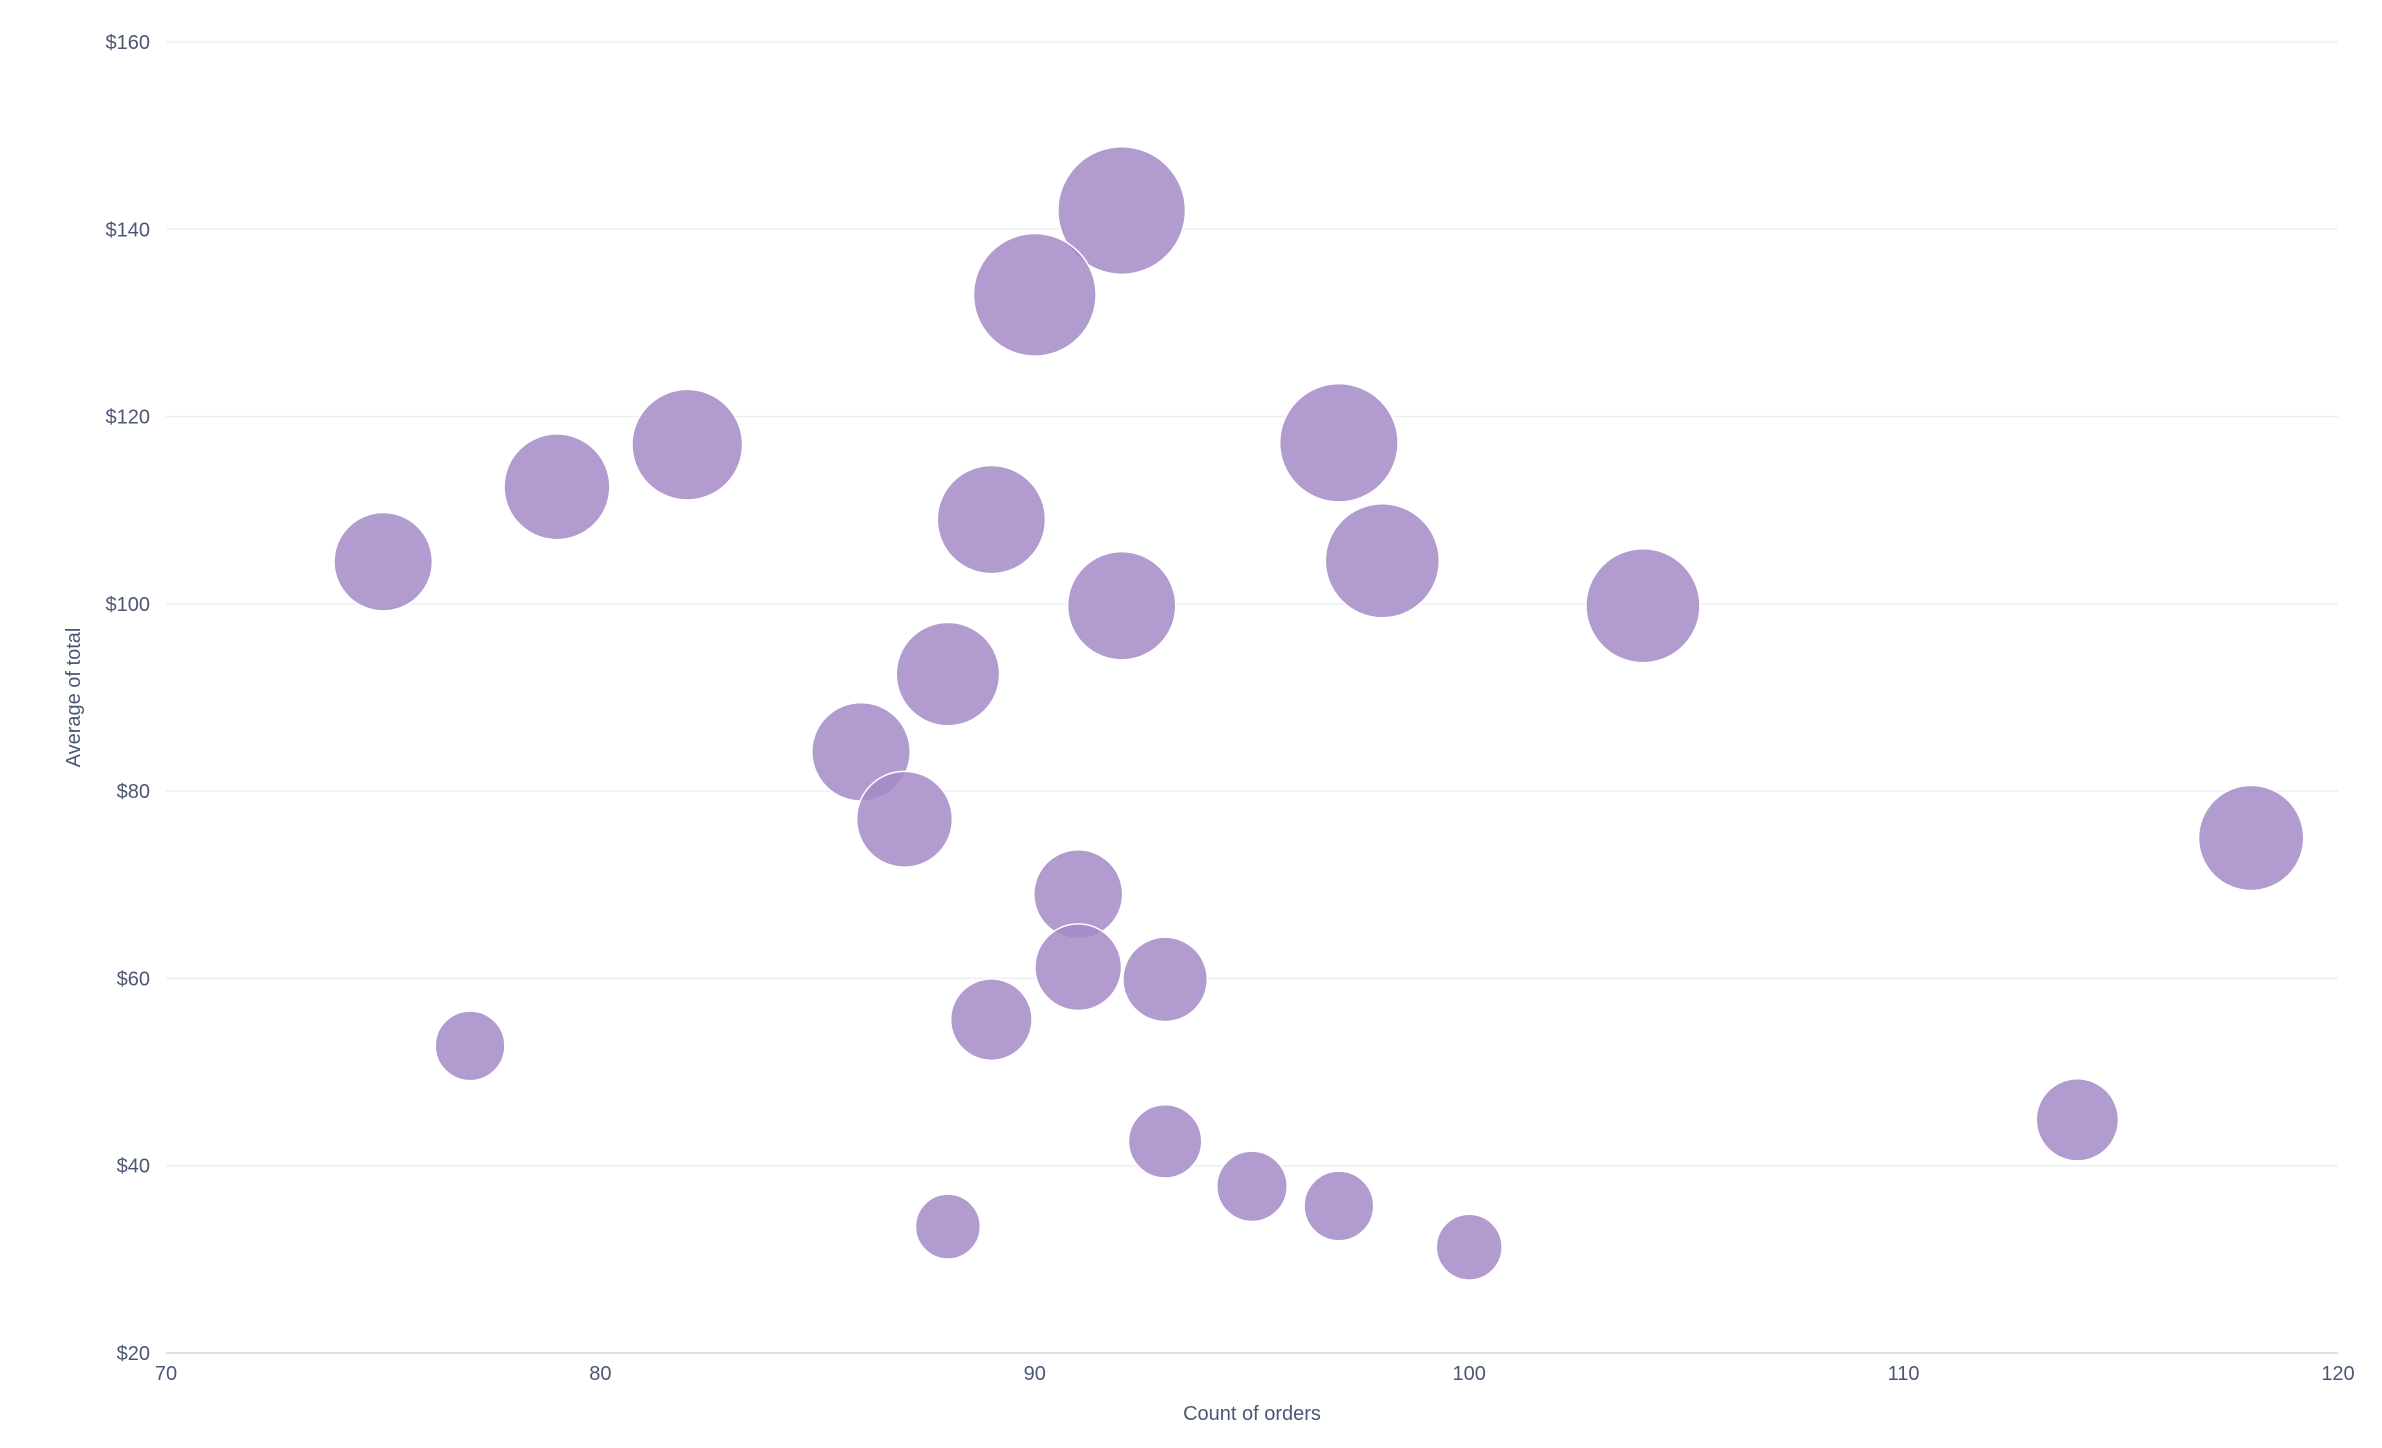 This screenshot has width=2382, height=1448. Describe the element at coordinates (1904, 1374) in the screenshot. I see `x-tick-label: 110` at that location.